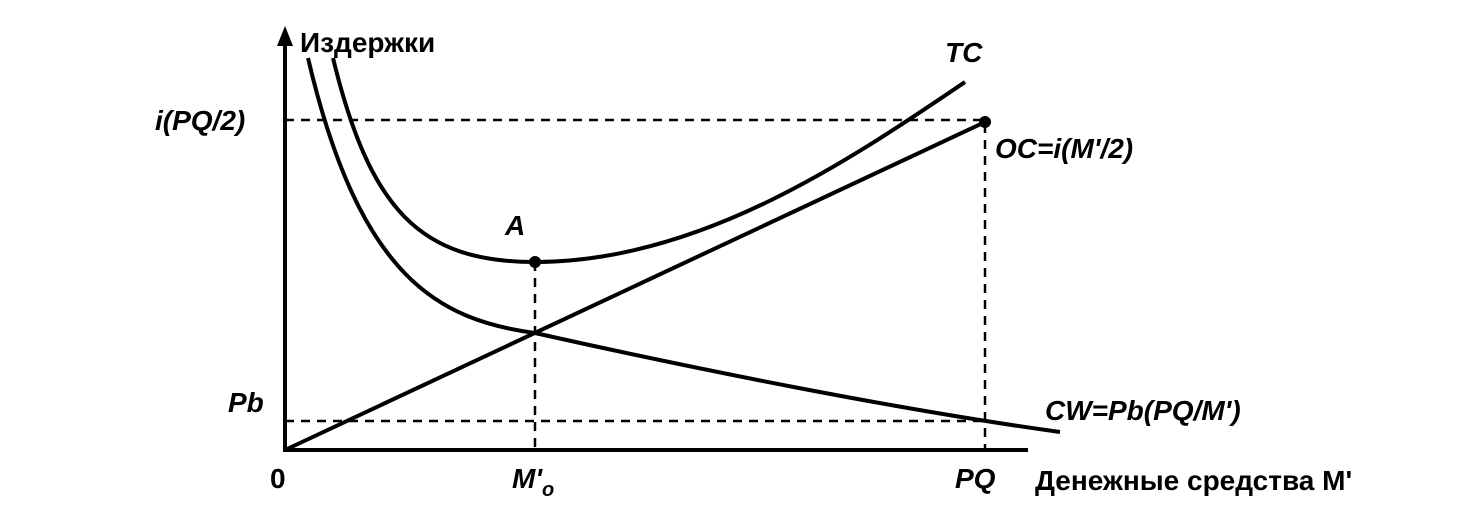 The width and height of the screenshot is (1463, 517). Describe the element at coordinates (1143, 410) in the screenshot. I see `cw-label: CW=Pb(PQ/M')` at that location.